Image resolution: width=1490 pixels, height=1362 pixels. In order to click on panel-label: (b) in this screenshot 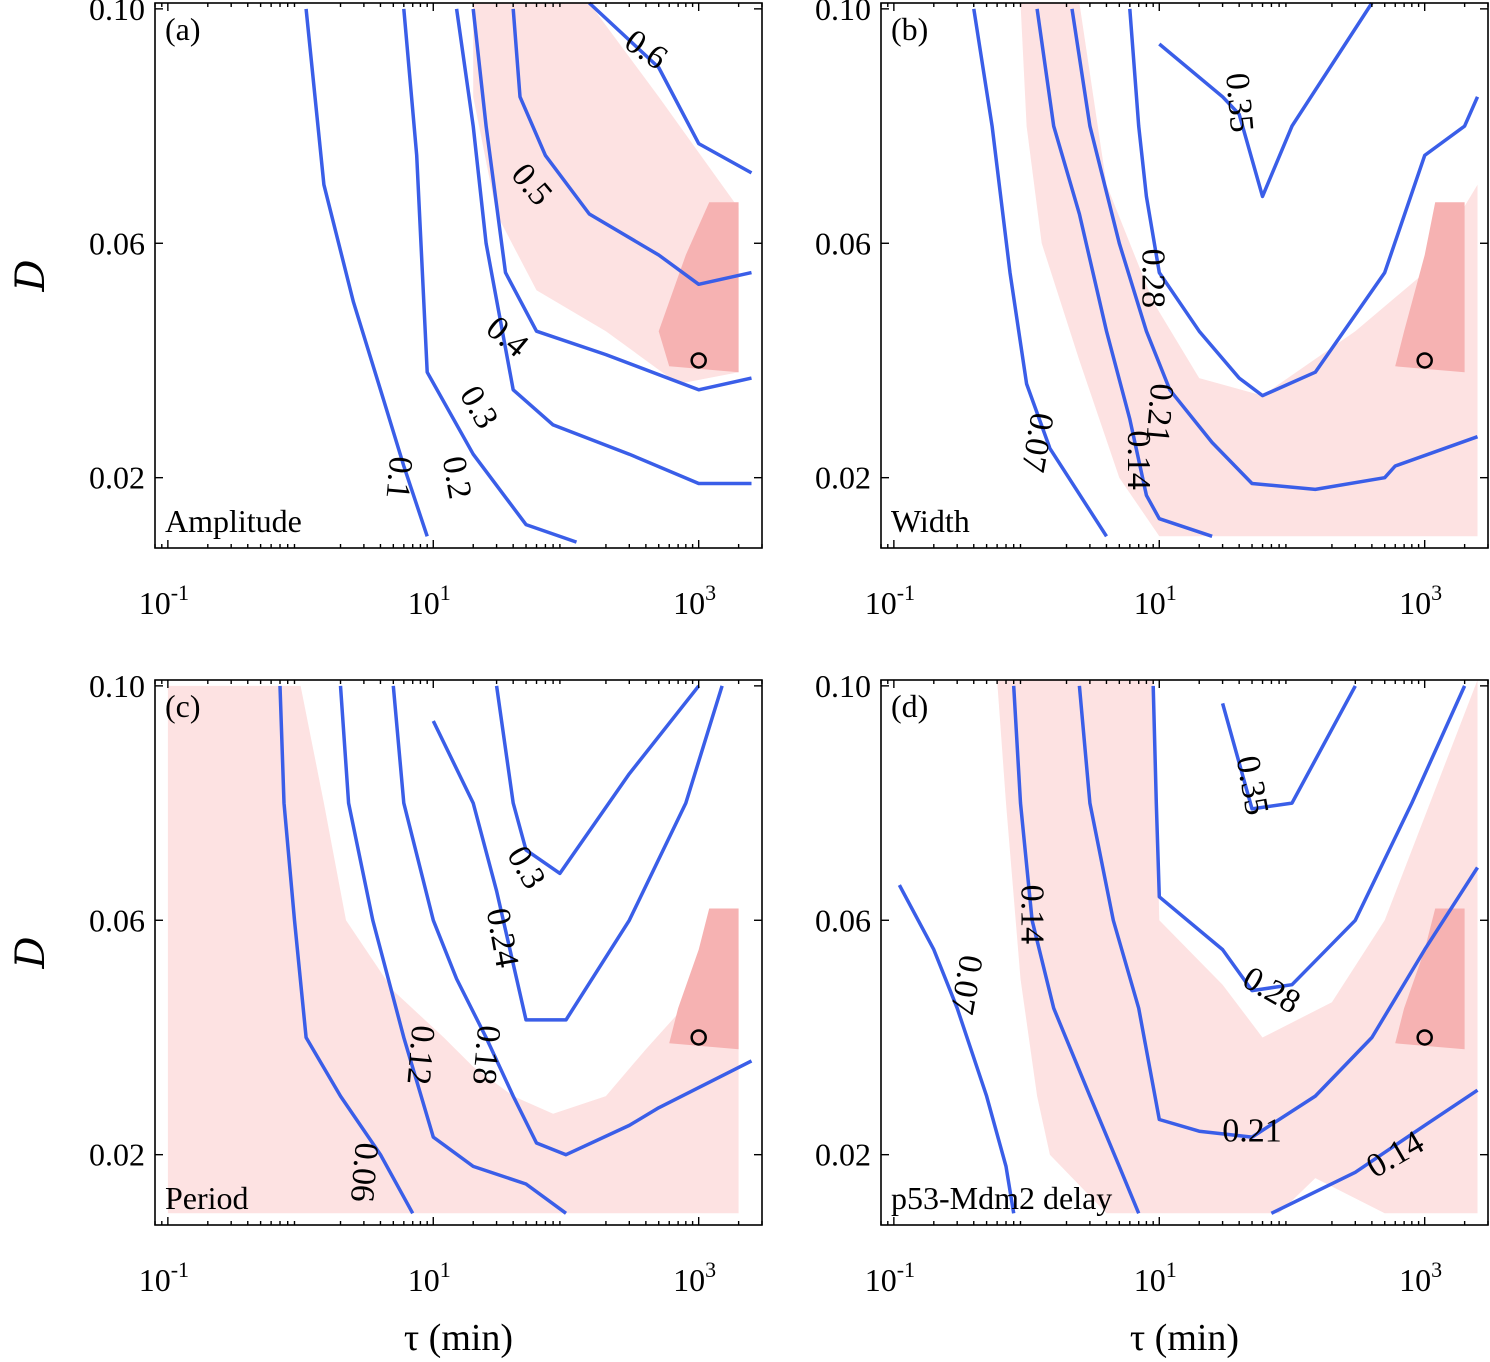, I will do `click(909, 29)`.